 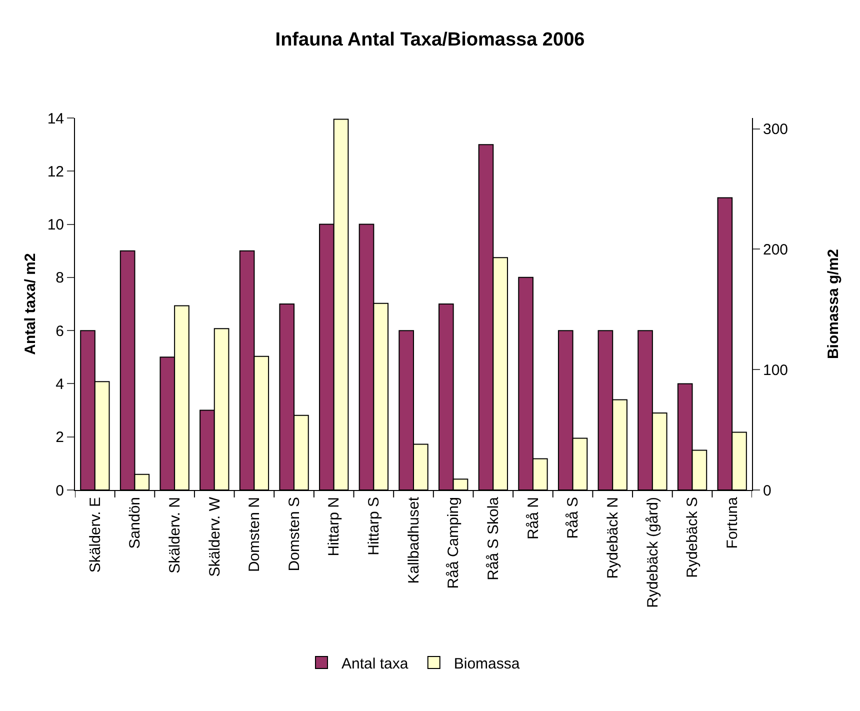 I want to click on x-tick-label: Domsten S, so click(x=294, y=534).